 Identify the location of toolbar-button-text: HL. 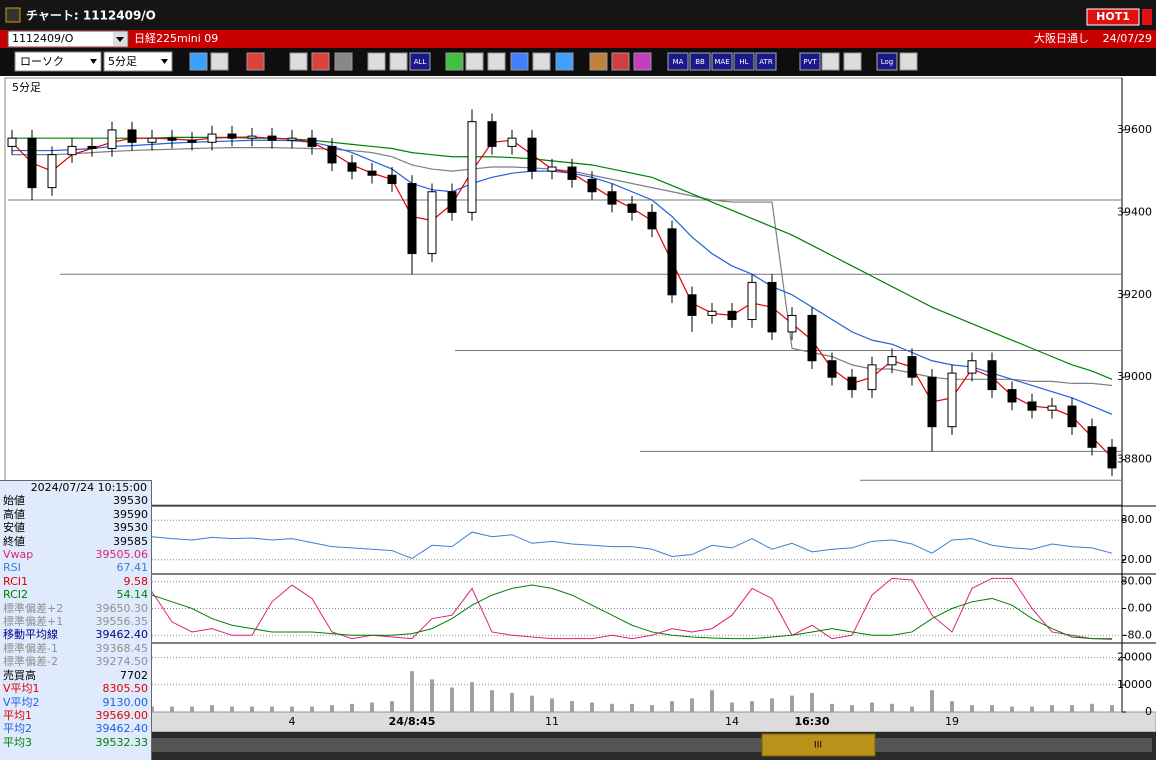
(743, 62).